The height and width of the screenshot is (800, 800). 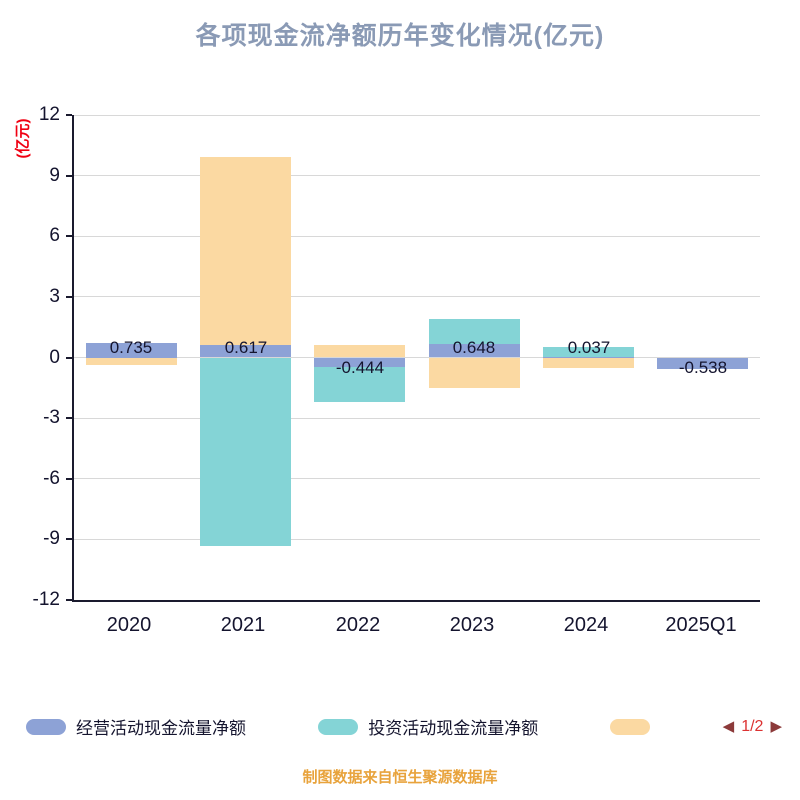 What do you see at coordinates (246, 347) in the screenshot?
I see `bar-value-label: 0.617` at bounding box center [246, 347].